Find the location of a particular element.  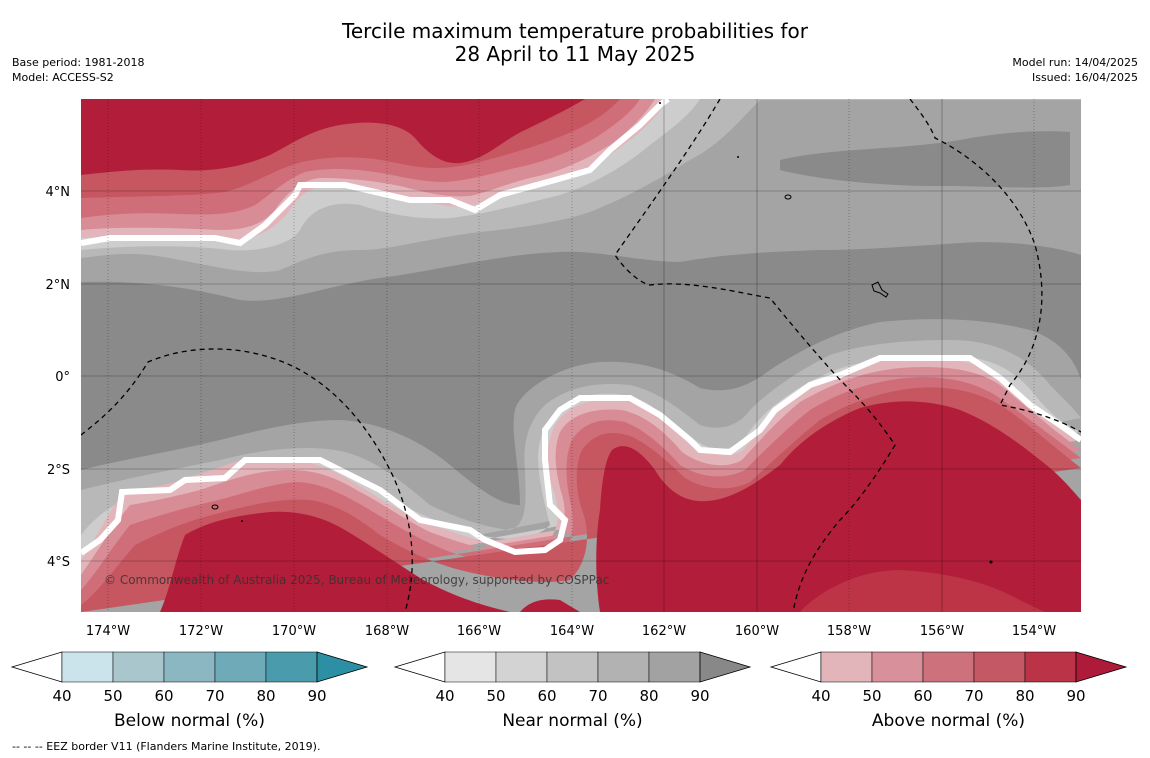

lon-label: 162°W is located at coordinates (664, 631).